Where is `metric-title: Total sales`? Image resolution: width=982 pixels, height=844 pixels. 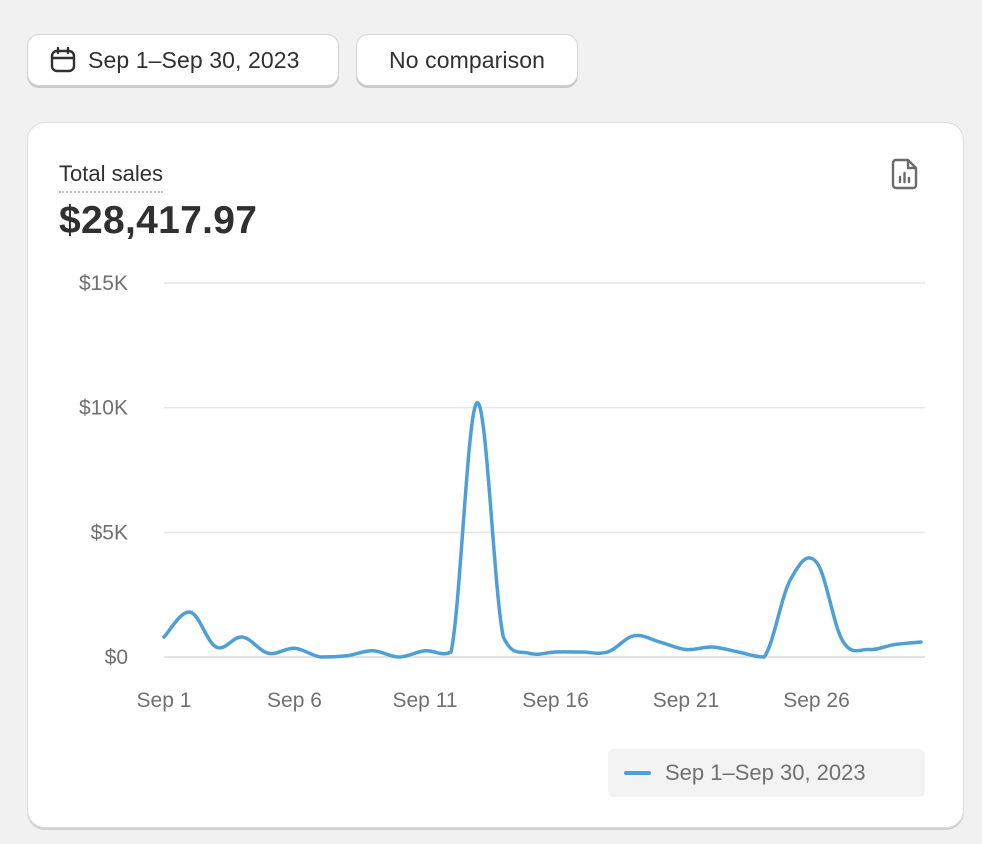 metric-title: Total sales is located at coordinates (111, 177).